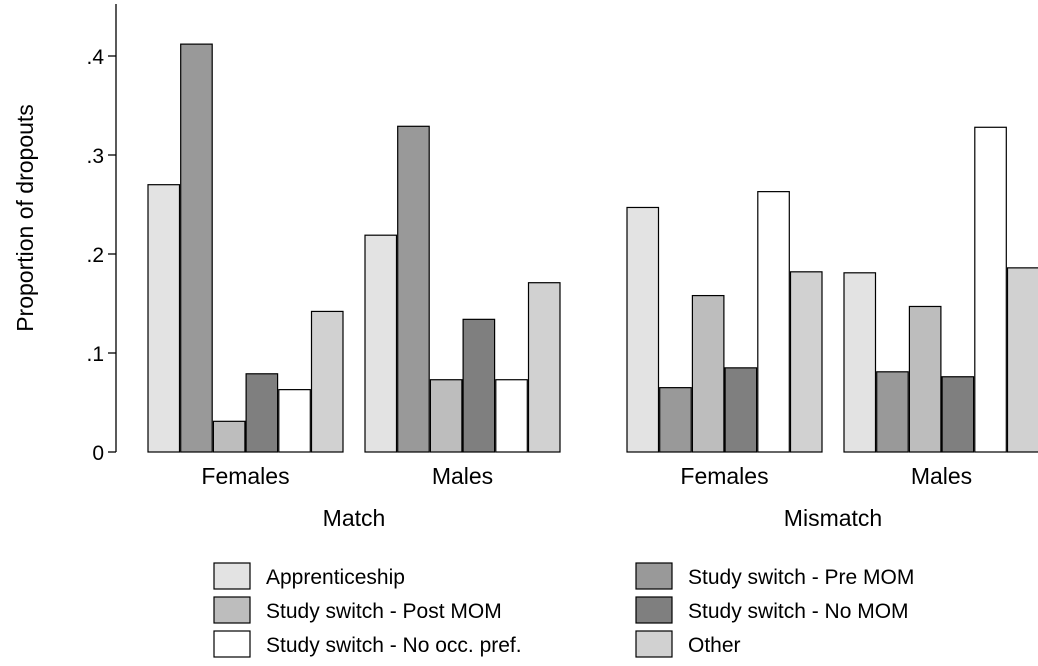 The image size is (1038, 666). What do you see at coordinates (833, 518) in the screenshot?
I see `panel-label: Mismatch` at bounding box center [833, 518].